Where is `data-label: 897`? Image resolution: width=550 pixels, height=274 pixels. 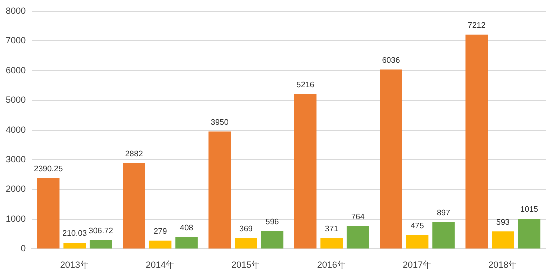 data-label: 897 is located at coordinates (444, 213).